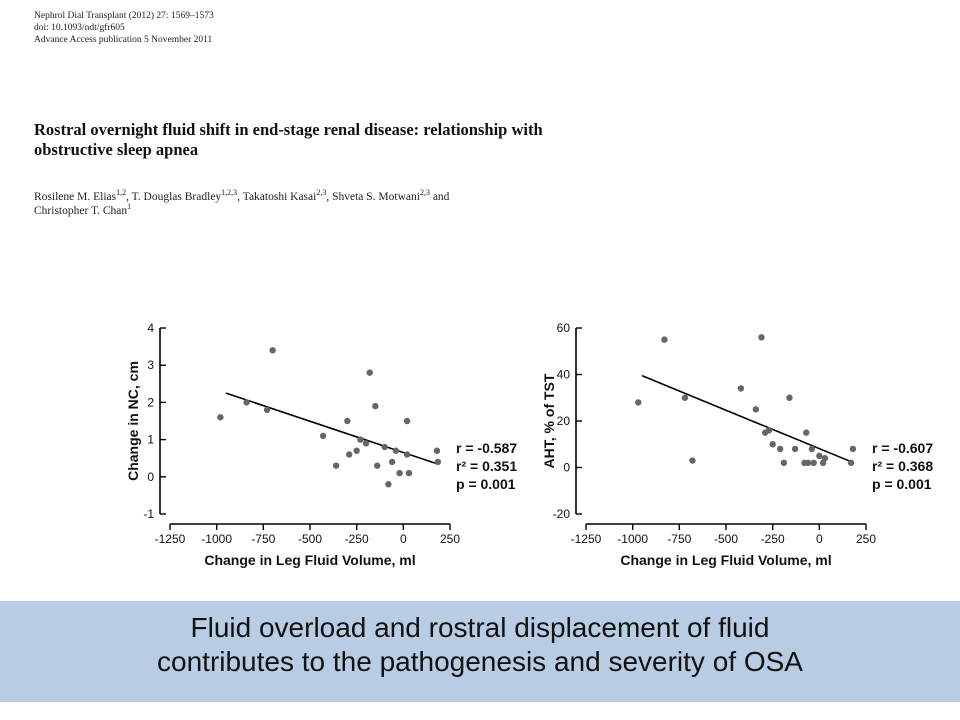  Describe the element at coordinates (129, 206) in the screenshot. I see `author-affiliation: 1` at that location.